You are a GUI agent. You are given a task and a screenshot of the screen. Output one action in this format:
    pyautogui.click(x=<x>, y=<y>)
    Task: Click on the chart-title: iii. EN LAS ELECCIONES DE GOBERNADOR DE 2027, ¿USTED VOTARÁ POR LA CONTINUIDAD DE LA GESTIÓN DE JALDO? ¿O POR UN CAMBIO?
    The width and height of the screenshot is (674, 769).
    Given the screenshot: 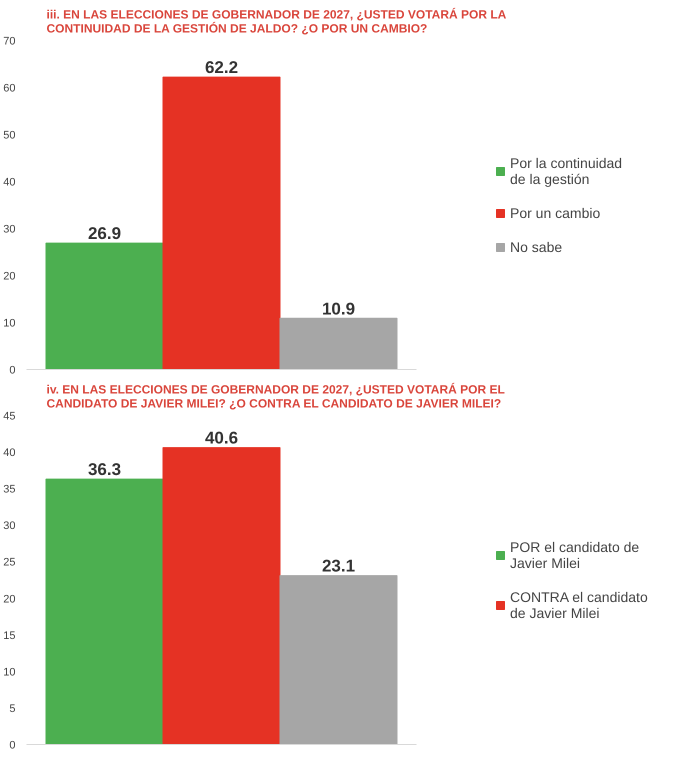 What is the action you would take?
    pyautogui.click(x=276, y=22)
    